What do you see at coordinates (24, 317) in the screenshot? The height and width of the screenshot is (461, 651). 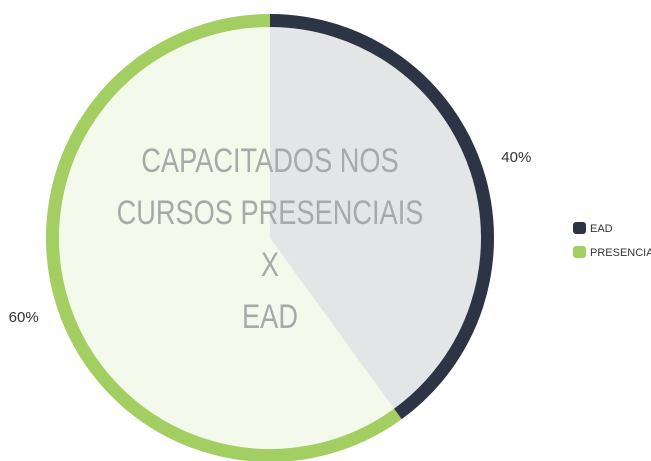 I see `value-label: 60%` at bounding box center [24, 317].